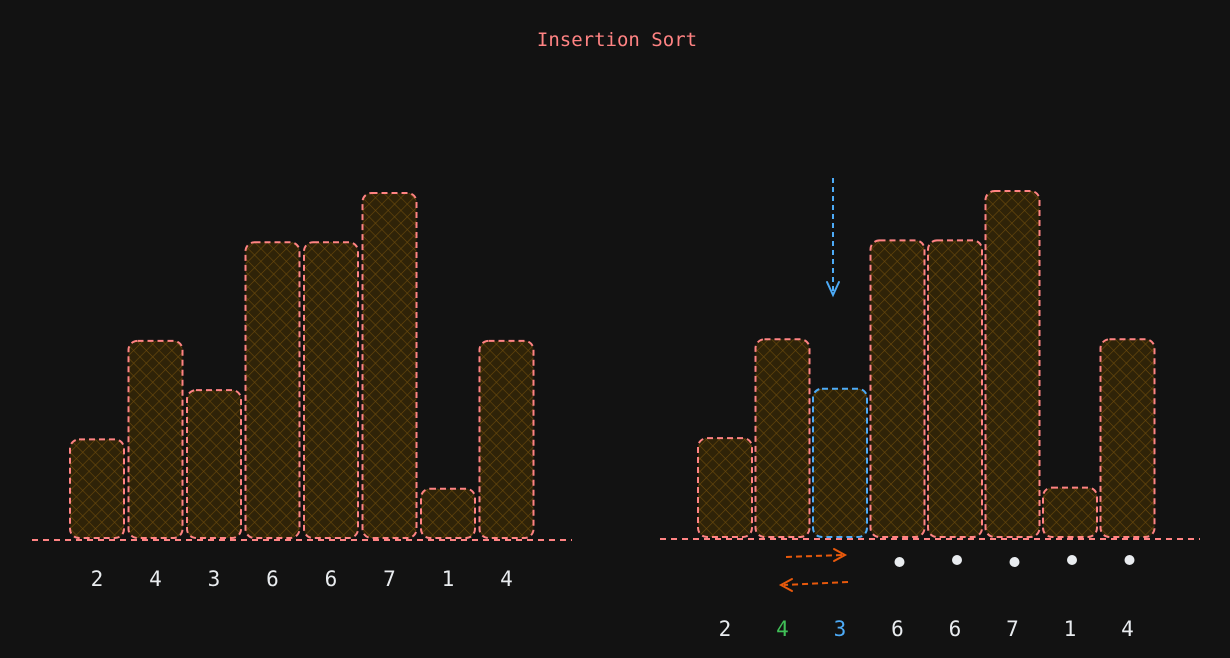 The image size is (1230, 658). I want to click on down-arrow-icon, so click(833, 238).